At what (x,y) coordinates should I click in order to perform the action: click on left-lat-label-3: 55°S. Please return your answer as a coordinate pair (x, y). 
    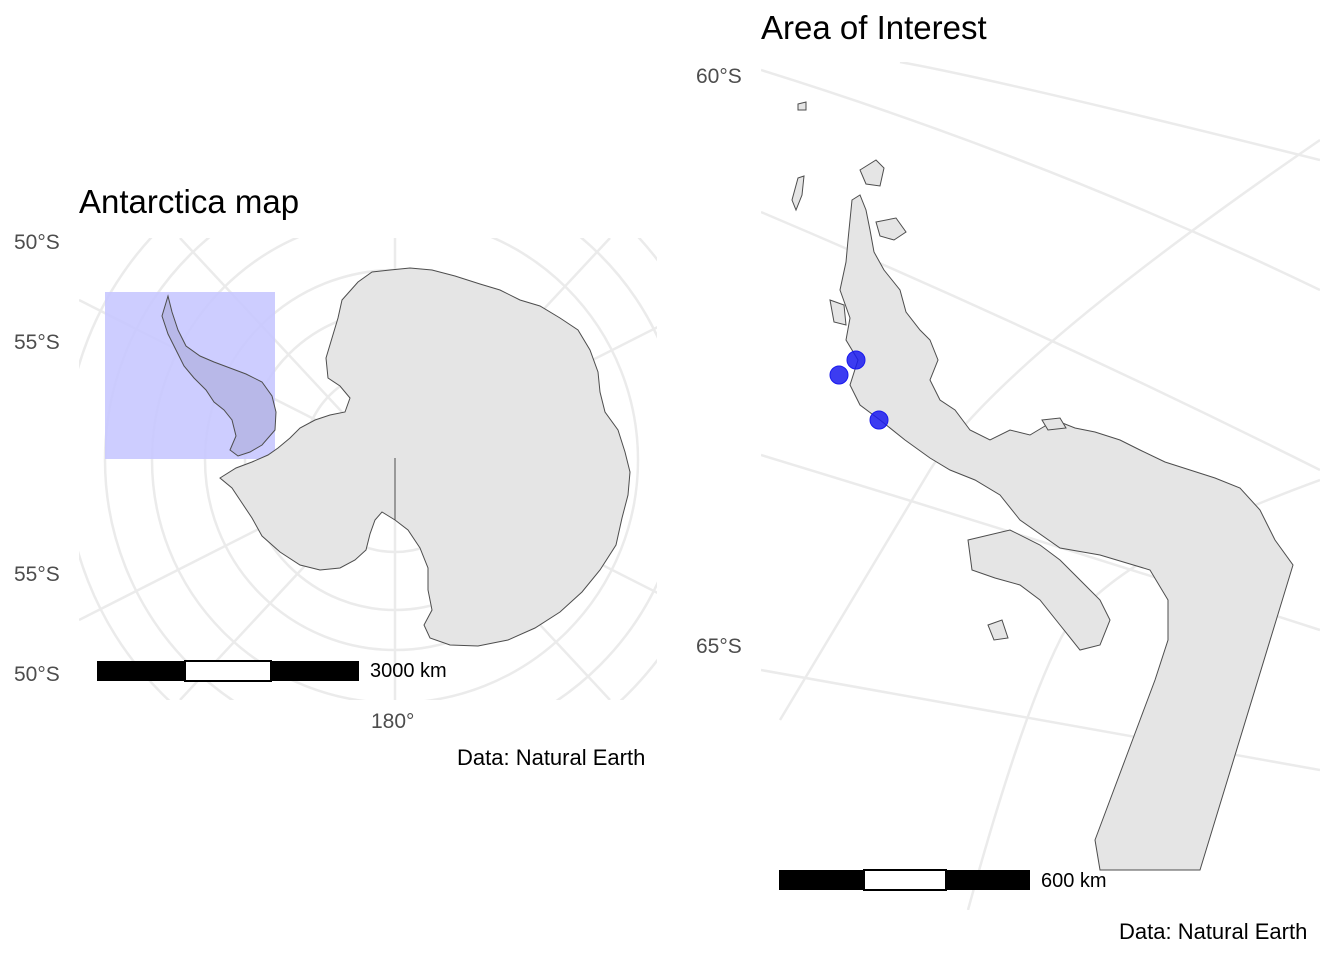
    Looking at the image, I should click on (37, 574).